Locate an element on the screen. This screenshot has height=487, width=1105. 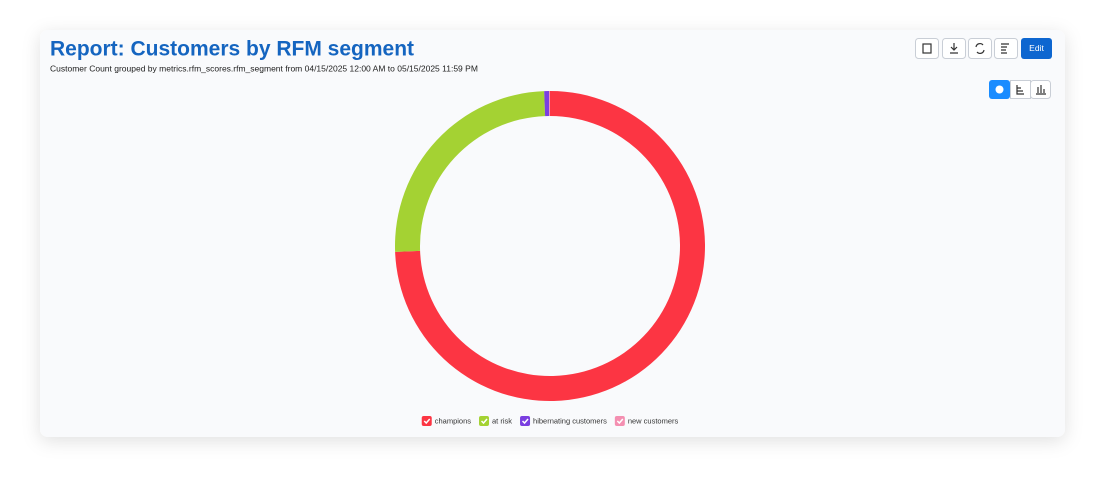
legend-item: champions is located at coordinates (446, 421).